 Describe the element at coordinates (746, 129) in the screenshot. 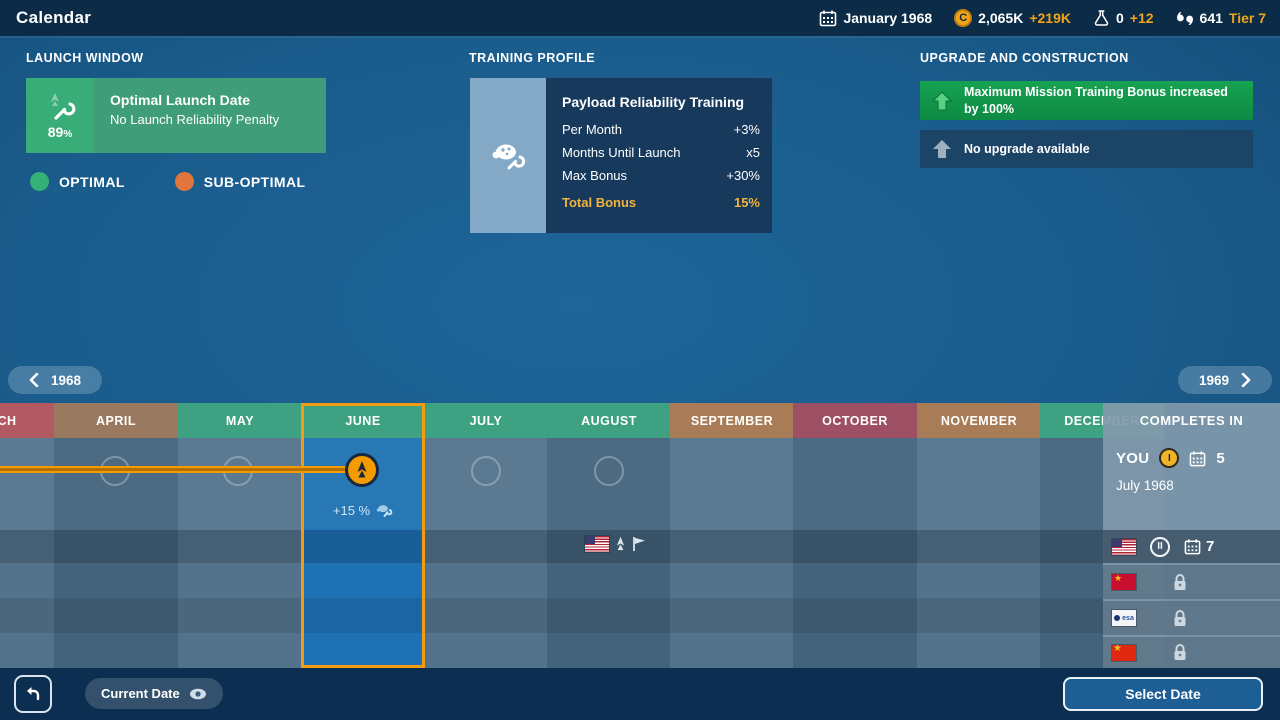

I see `training-row-value: +3%` at that location.